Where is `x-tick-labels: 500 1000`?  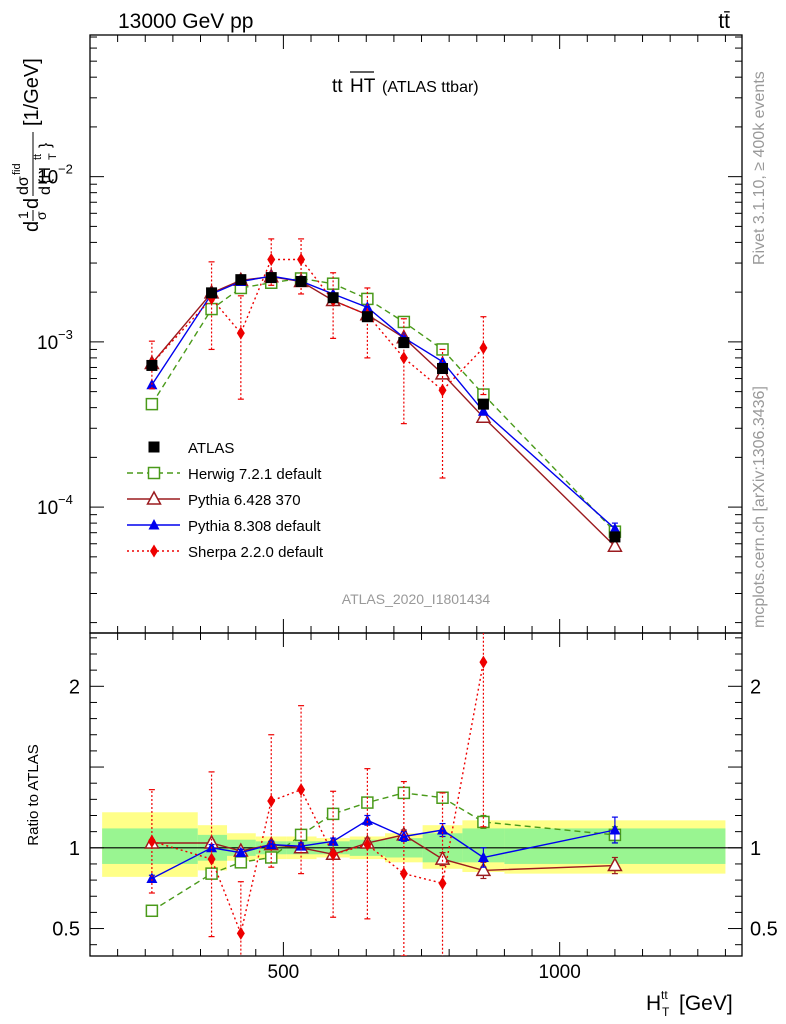
x-tick-labels: 500 1000 is located at coordinates (424, 972).